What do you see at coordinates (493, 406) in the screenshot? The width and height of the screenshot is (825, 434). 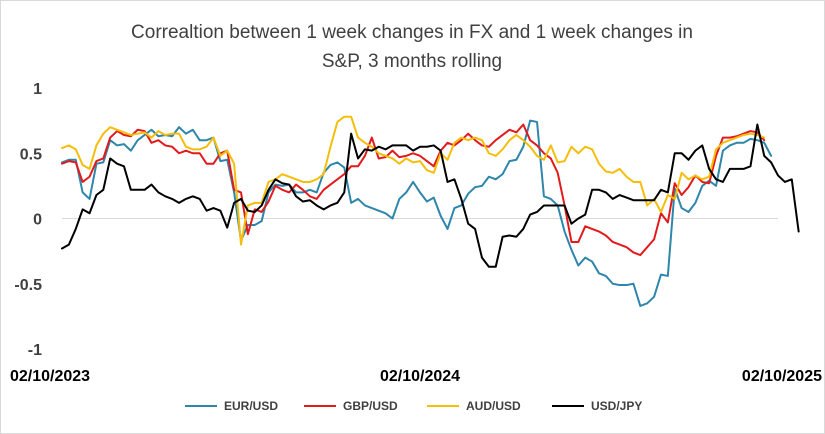 I see `legend-label: AUD/USD` at bounding box center [493, 406].